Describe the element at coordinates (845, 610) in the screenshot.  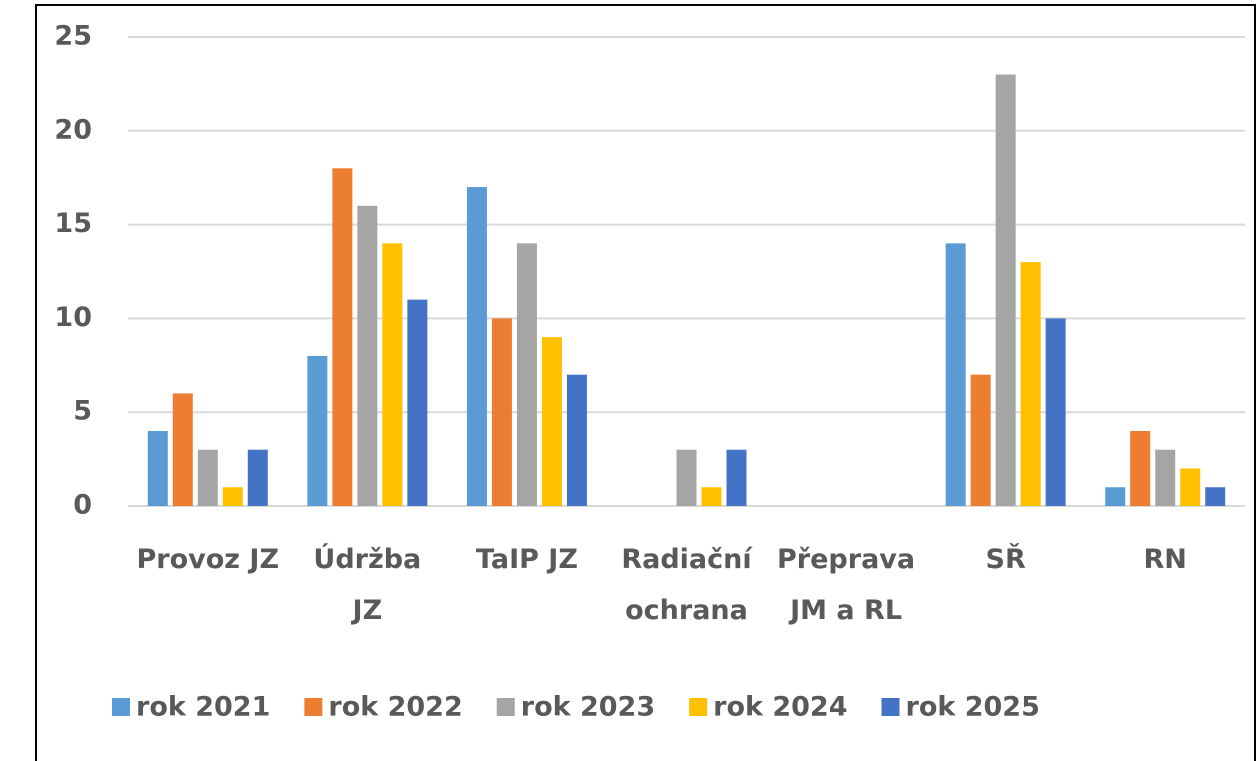
I see `x-tick-label-line: JM a RL` at that location.